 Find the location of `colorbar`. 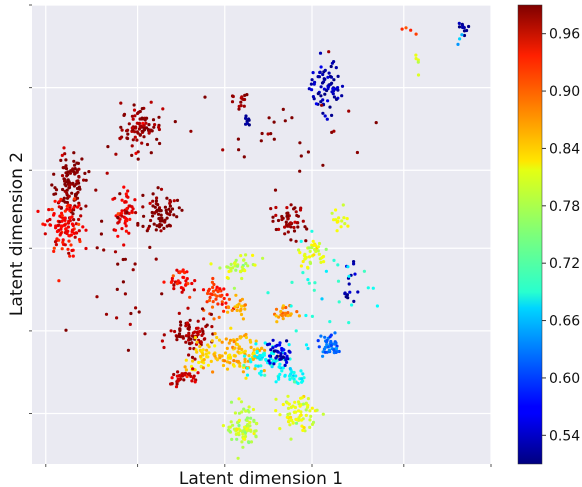

colorbar is located at coordinates (530, 234).